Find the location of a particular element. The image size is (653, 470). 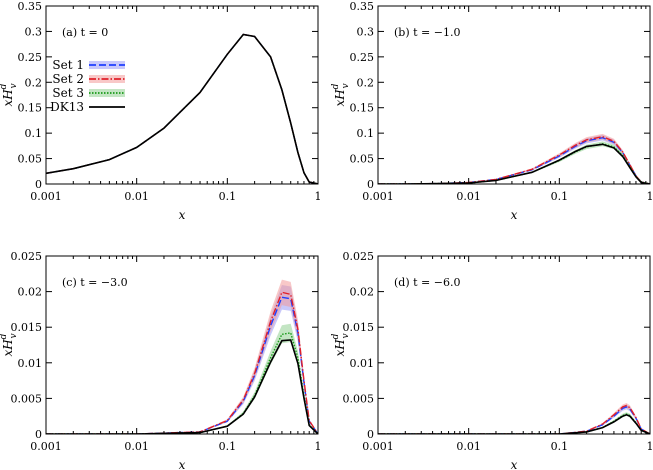

legend-label: Set 3 is located at coordinates (68, 93).